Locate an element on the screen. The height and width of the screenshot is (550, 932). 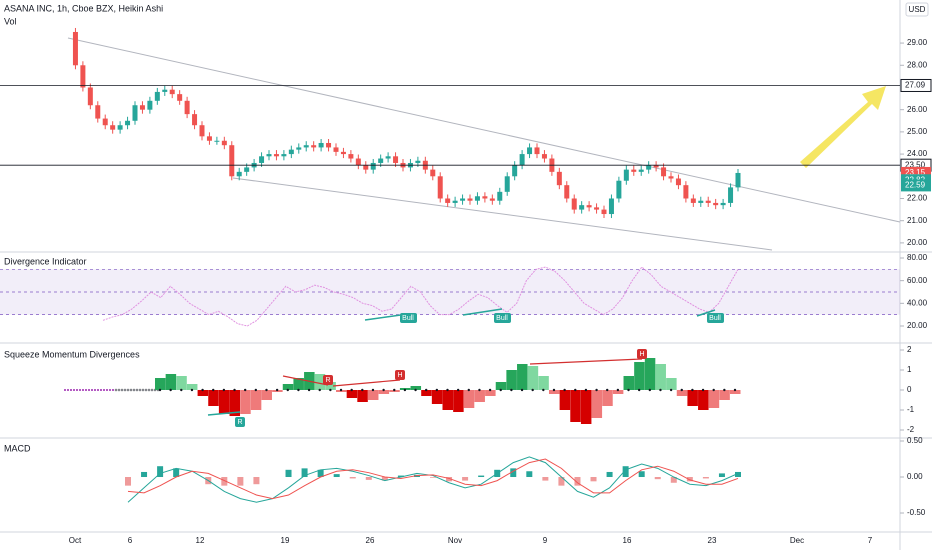
y-tick-label: -1 is located at coordinates (911, 409).